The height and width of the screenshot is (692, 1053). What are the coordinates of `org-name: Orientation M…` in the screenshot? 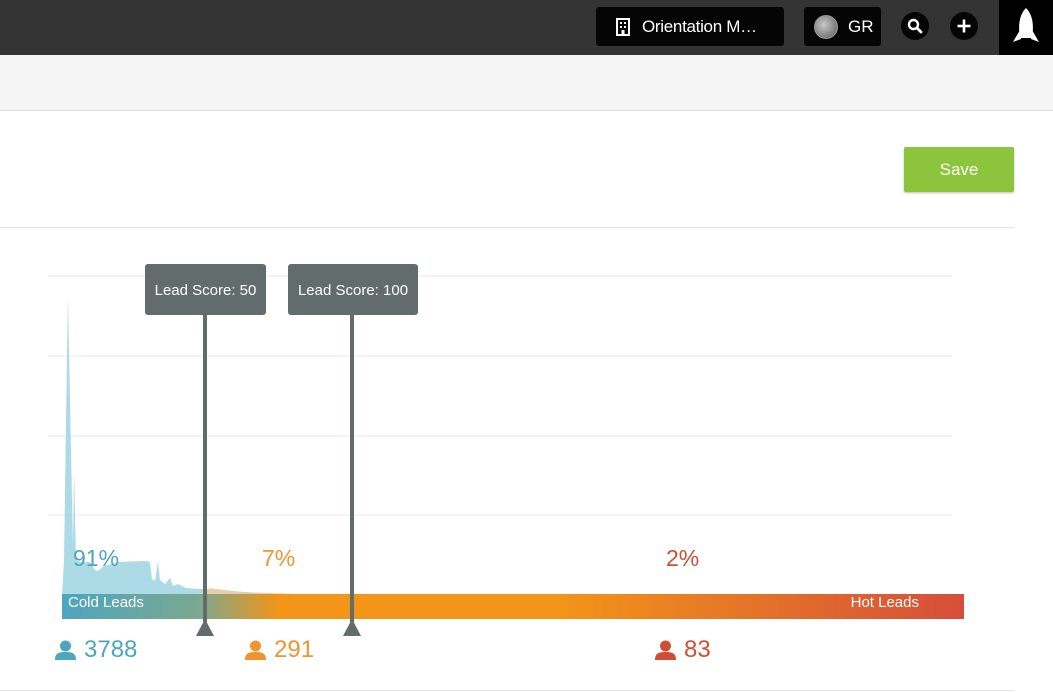 It's located at (699, 26).